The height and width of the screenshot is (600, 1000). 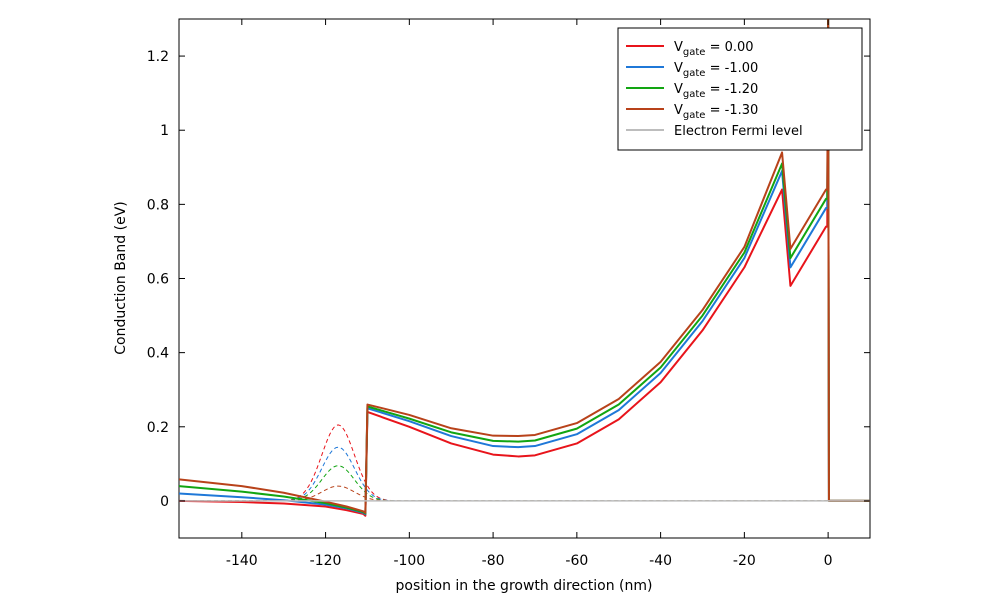 I want to click on y-tick-label: 0.6, so click(x=158, y=280).